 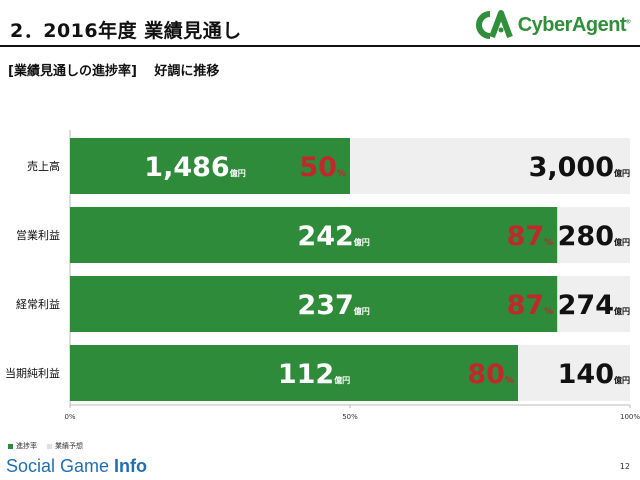 I want to click on percent-label: 50%, so click(x=322, y=167).